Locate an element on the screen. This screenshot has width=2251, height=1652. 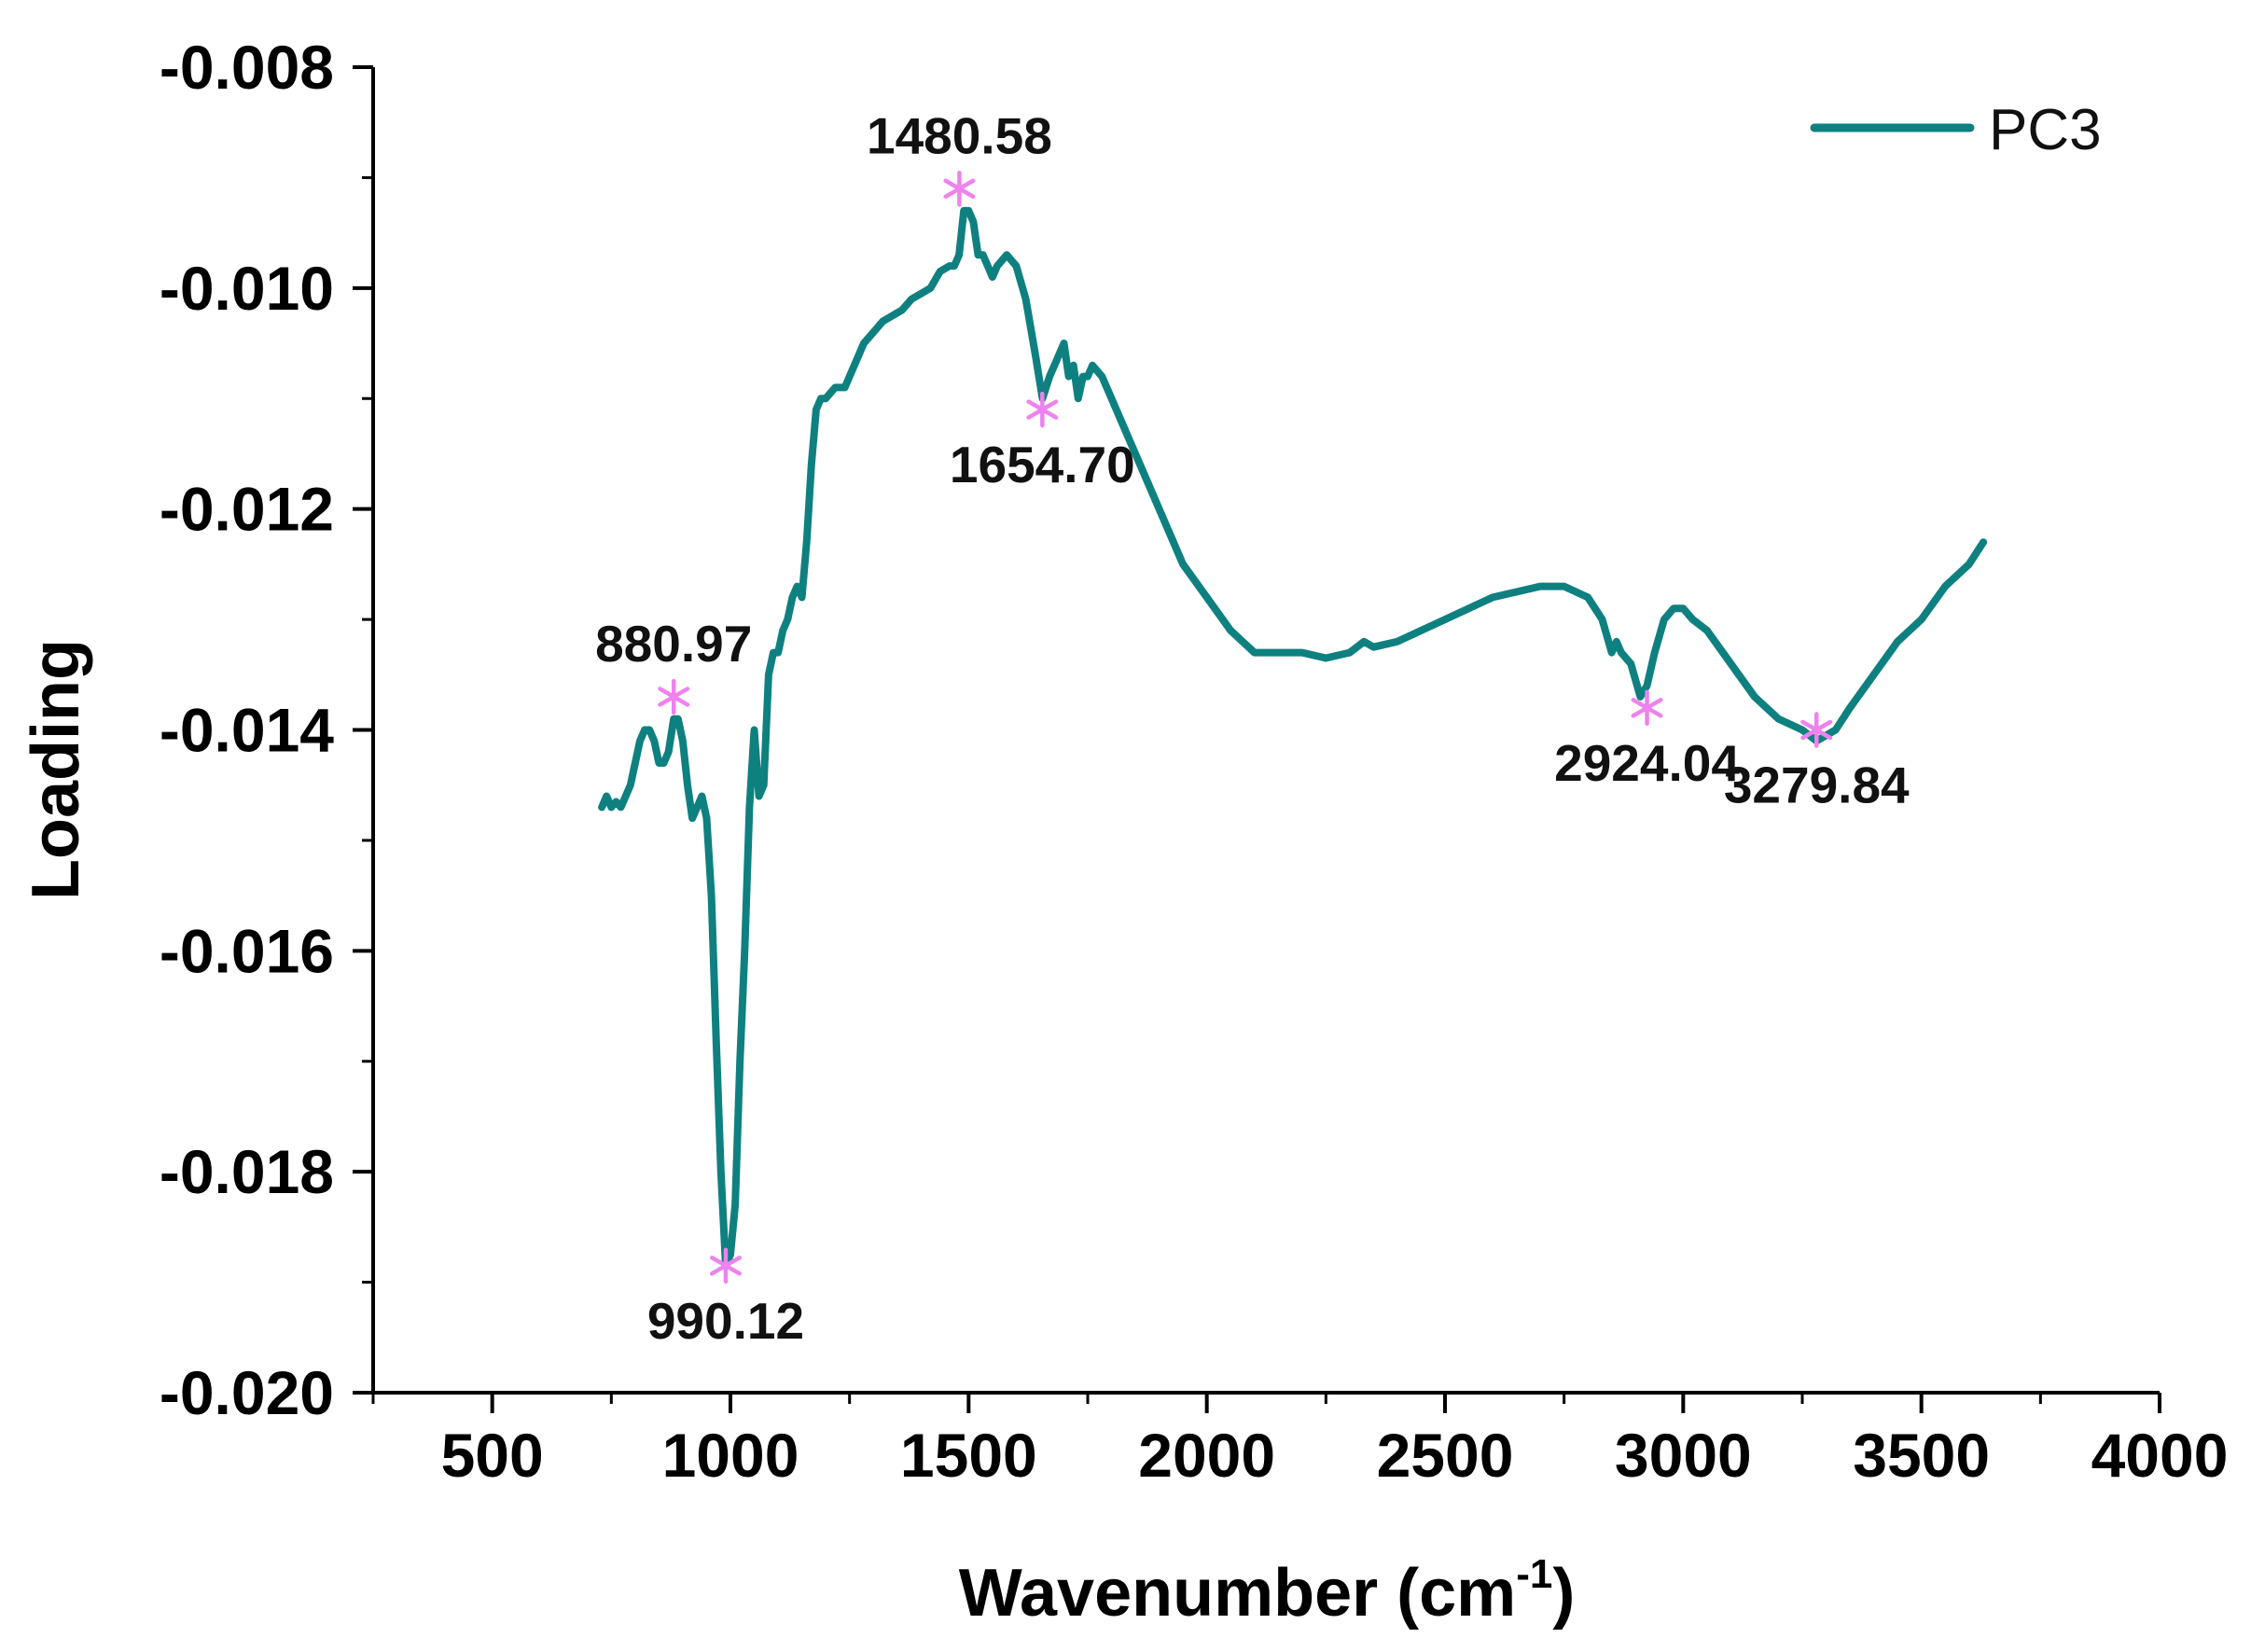
peak-label: 1480.58 is located at coordinates (959, 135).